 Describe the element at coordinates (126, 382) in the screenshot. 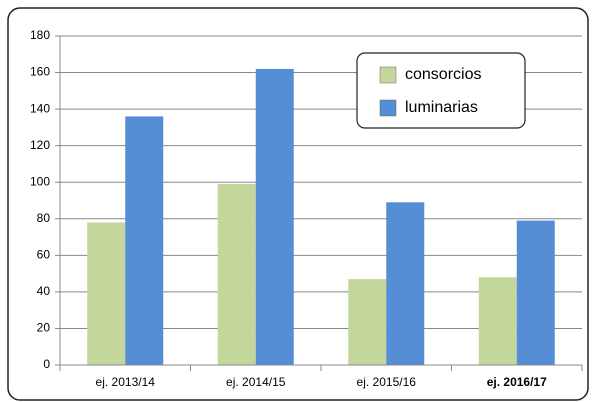

I see `x-tick-label: ej. 2013/14` at that location.